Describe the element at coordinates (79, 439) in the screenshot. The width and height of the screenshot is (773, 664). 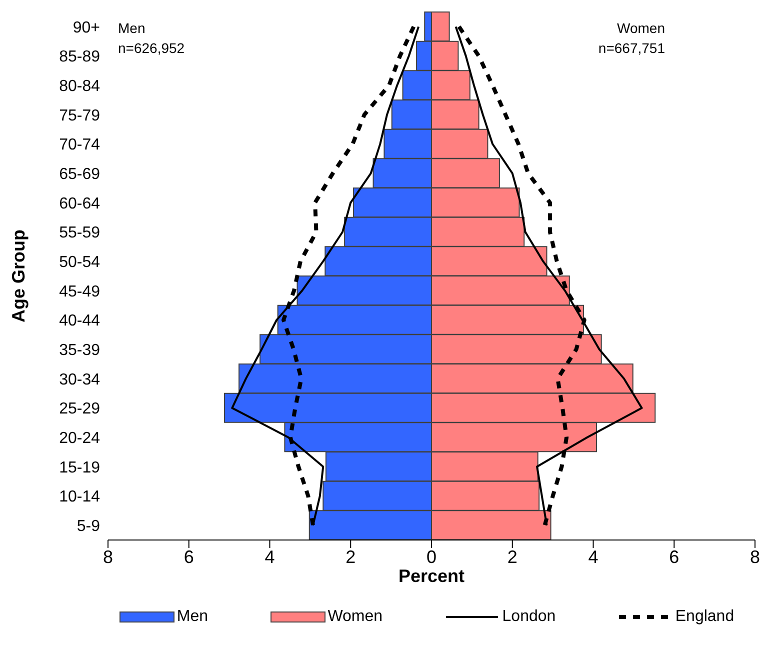
I see `y-tick-label: 20-24` at that location.